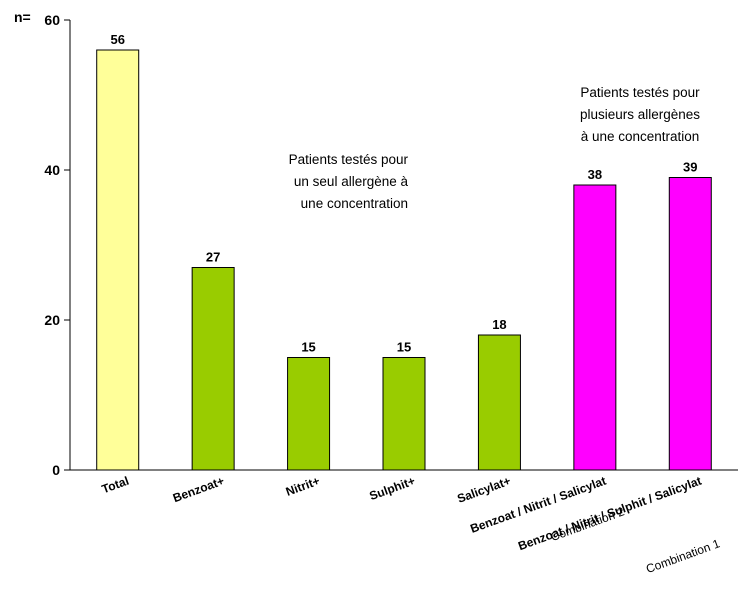 The width and height of the screenshot is (738, 610). What do you see at coordinates (483, 490) in the screenshot?
I see `x-tick-label: Salicylat+` at bounding box center [483, 490].